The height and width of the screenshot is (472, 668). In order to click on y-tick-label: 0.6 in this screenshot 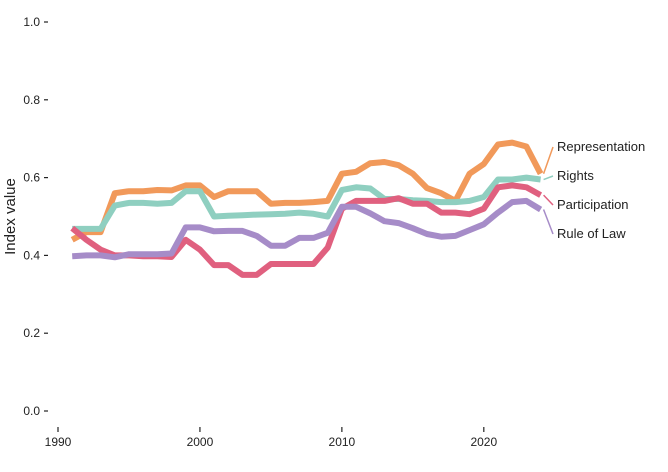, I will do `click(31, 178)`.